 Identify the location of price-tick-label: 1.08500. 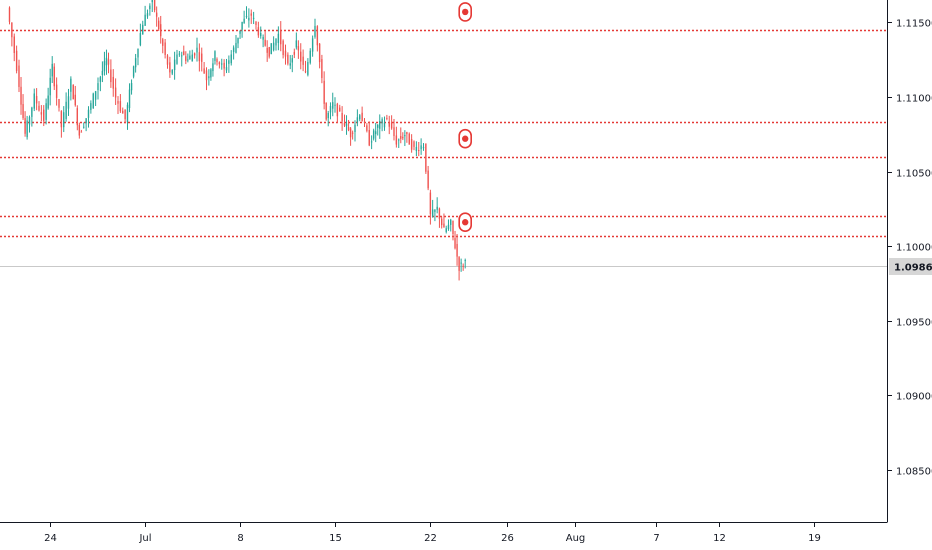
(914, 472).